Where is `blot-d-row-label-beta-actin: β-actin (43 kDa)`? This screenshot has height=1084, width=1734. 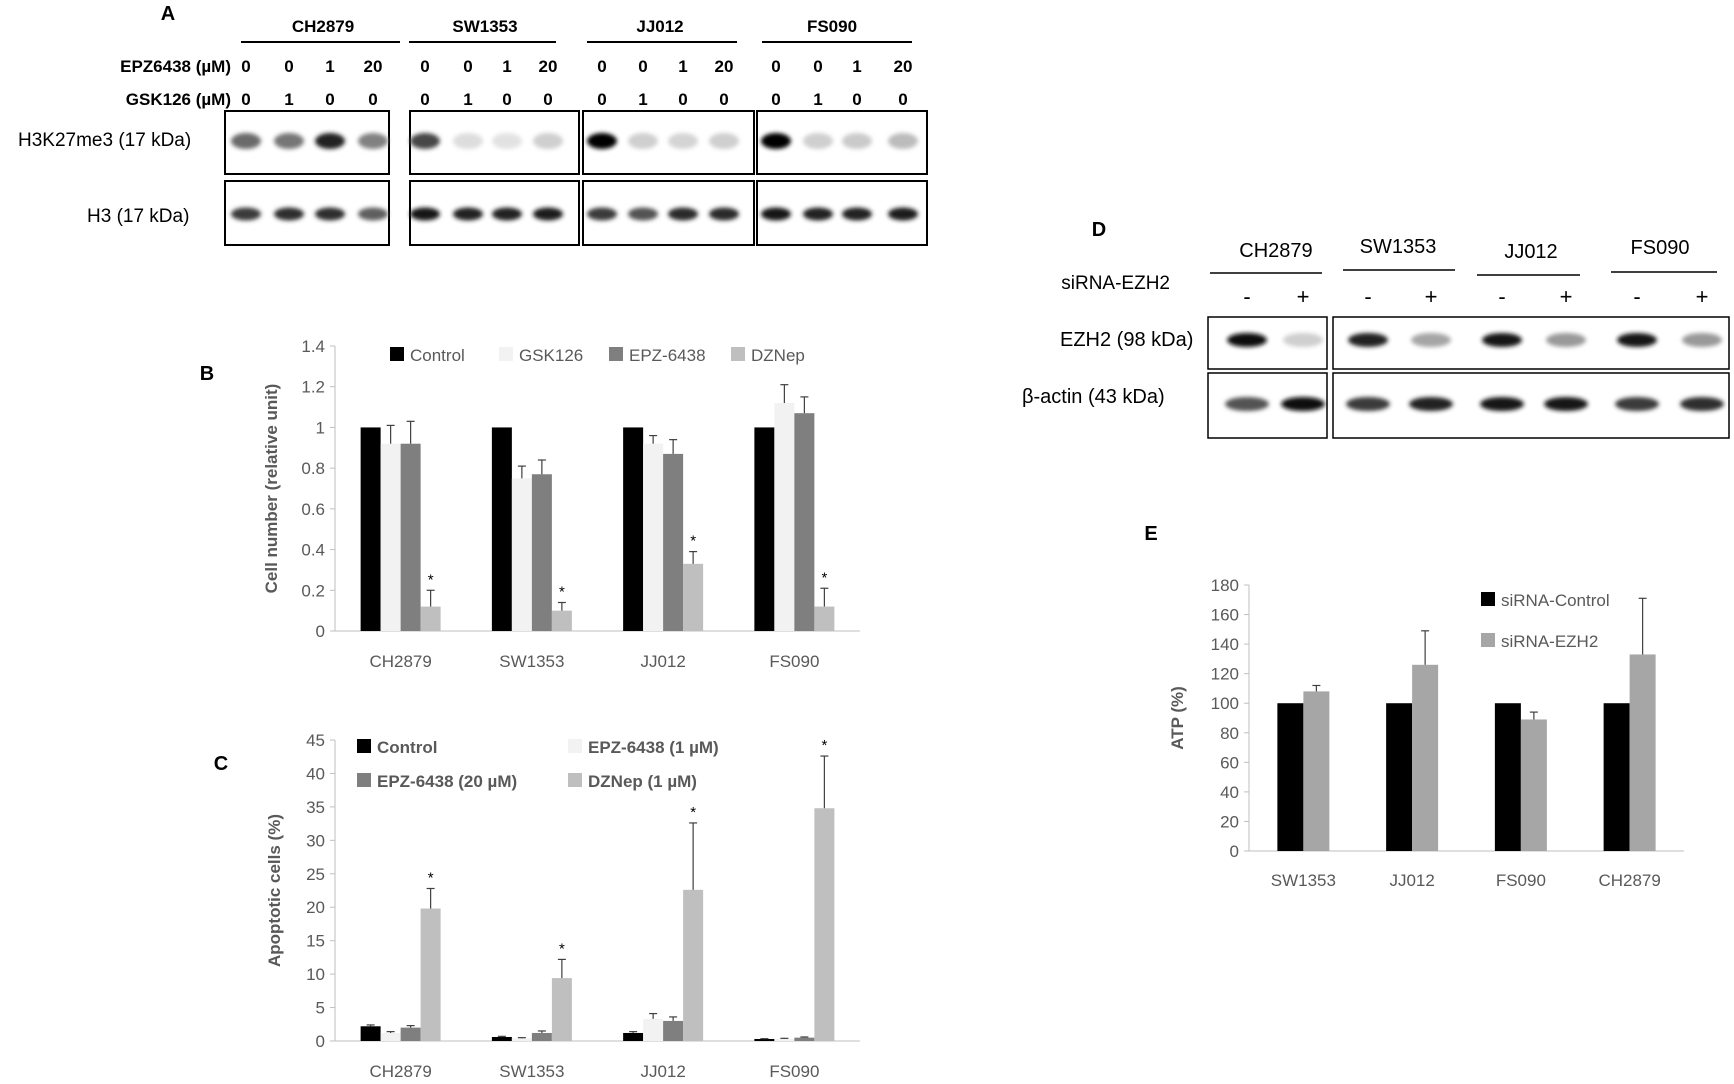
blot-d-row-label-beta-actin: β-actin (43 kDa) is located at coordinates (1093, 397).